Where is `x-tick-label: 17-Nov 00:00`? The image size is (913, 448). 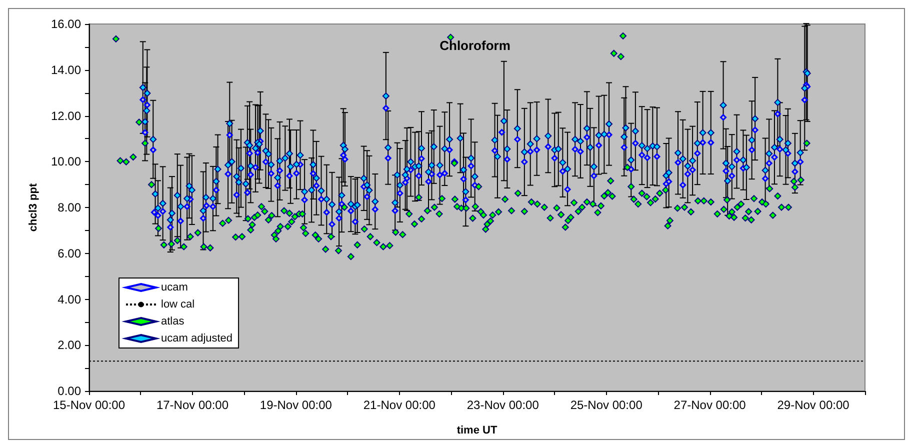 x-tick-label: 17-Nov 00:00 is located at coordinates (192, 405).